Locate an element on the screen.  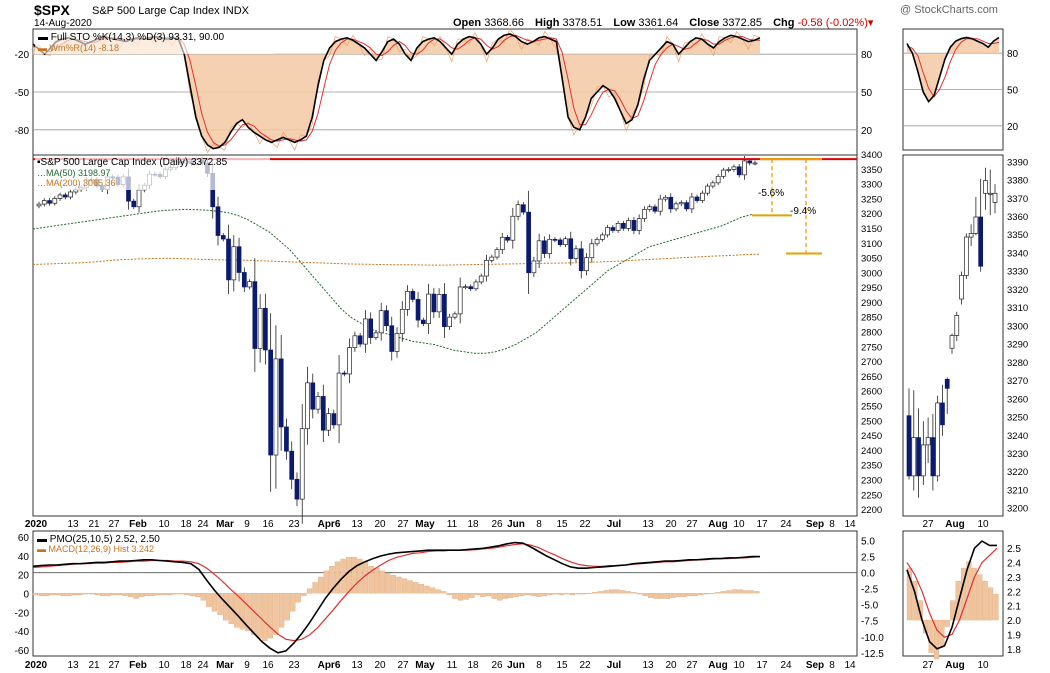
zoom-price-y-tick: 3380 is located at coordinates (1017, 181).